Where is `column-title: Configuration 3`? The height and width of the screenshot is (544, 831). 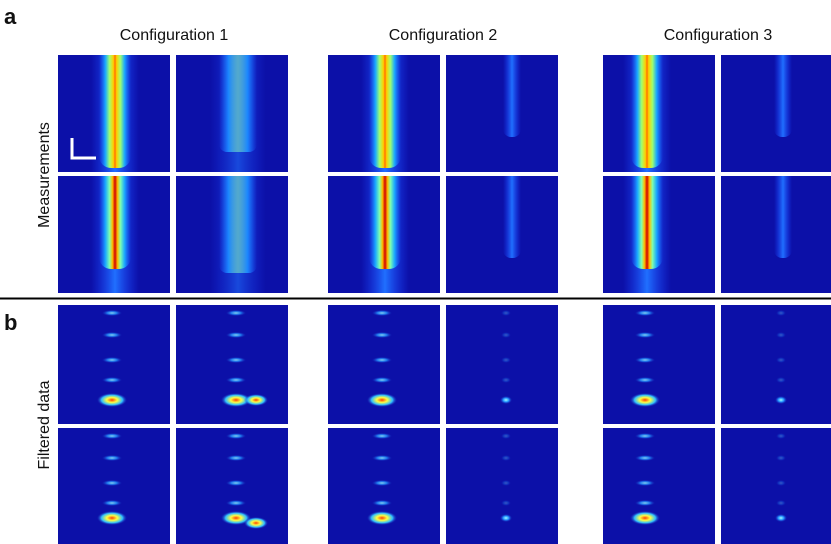
column-title: Configuration 3 is located at coordinates (718, 35).